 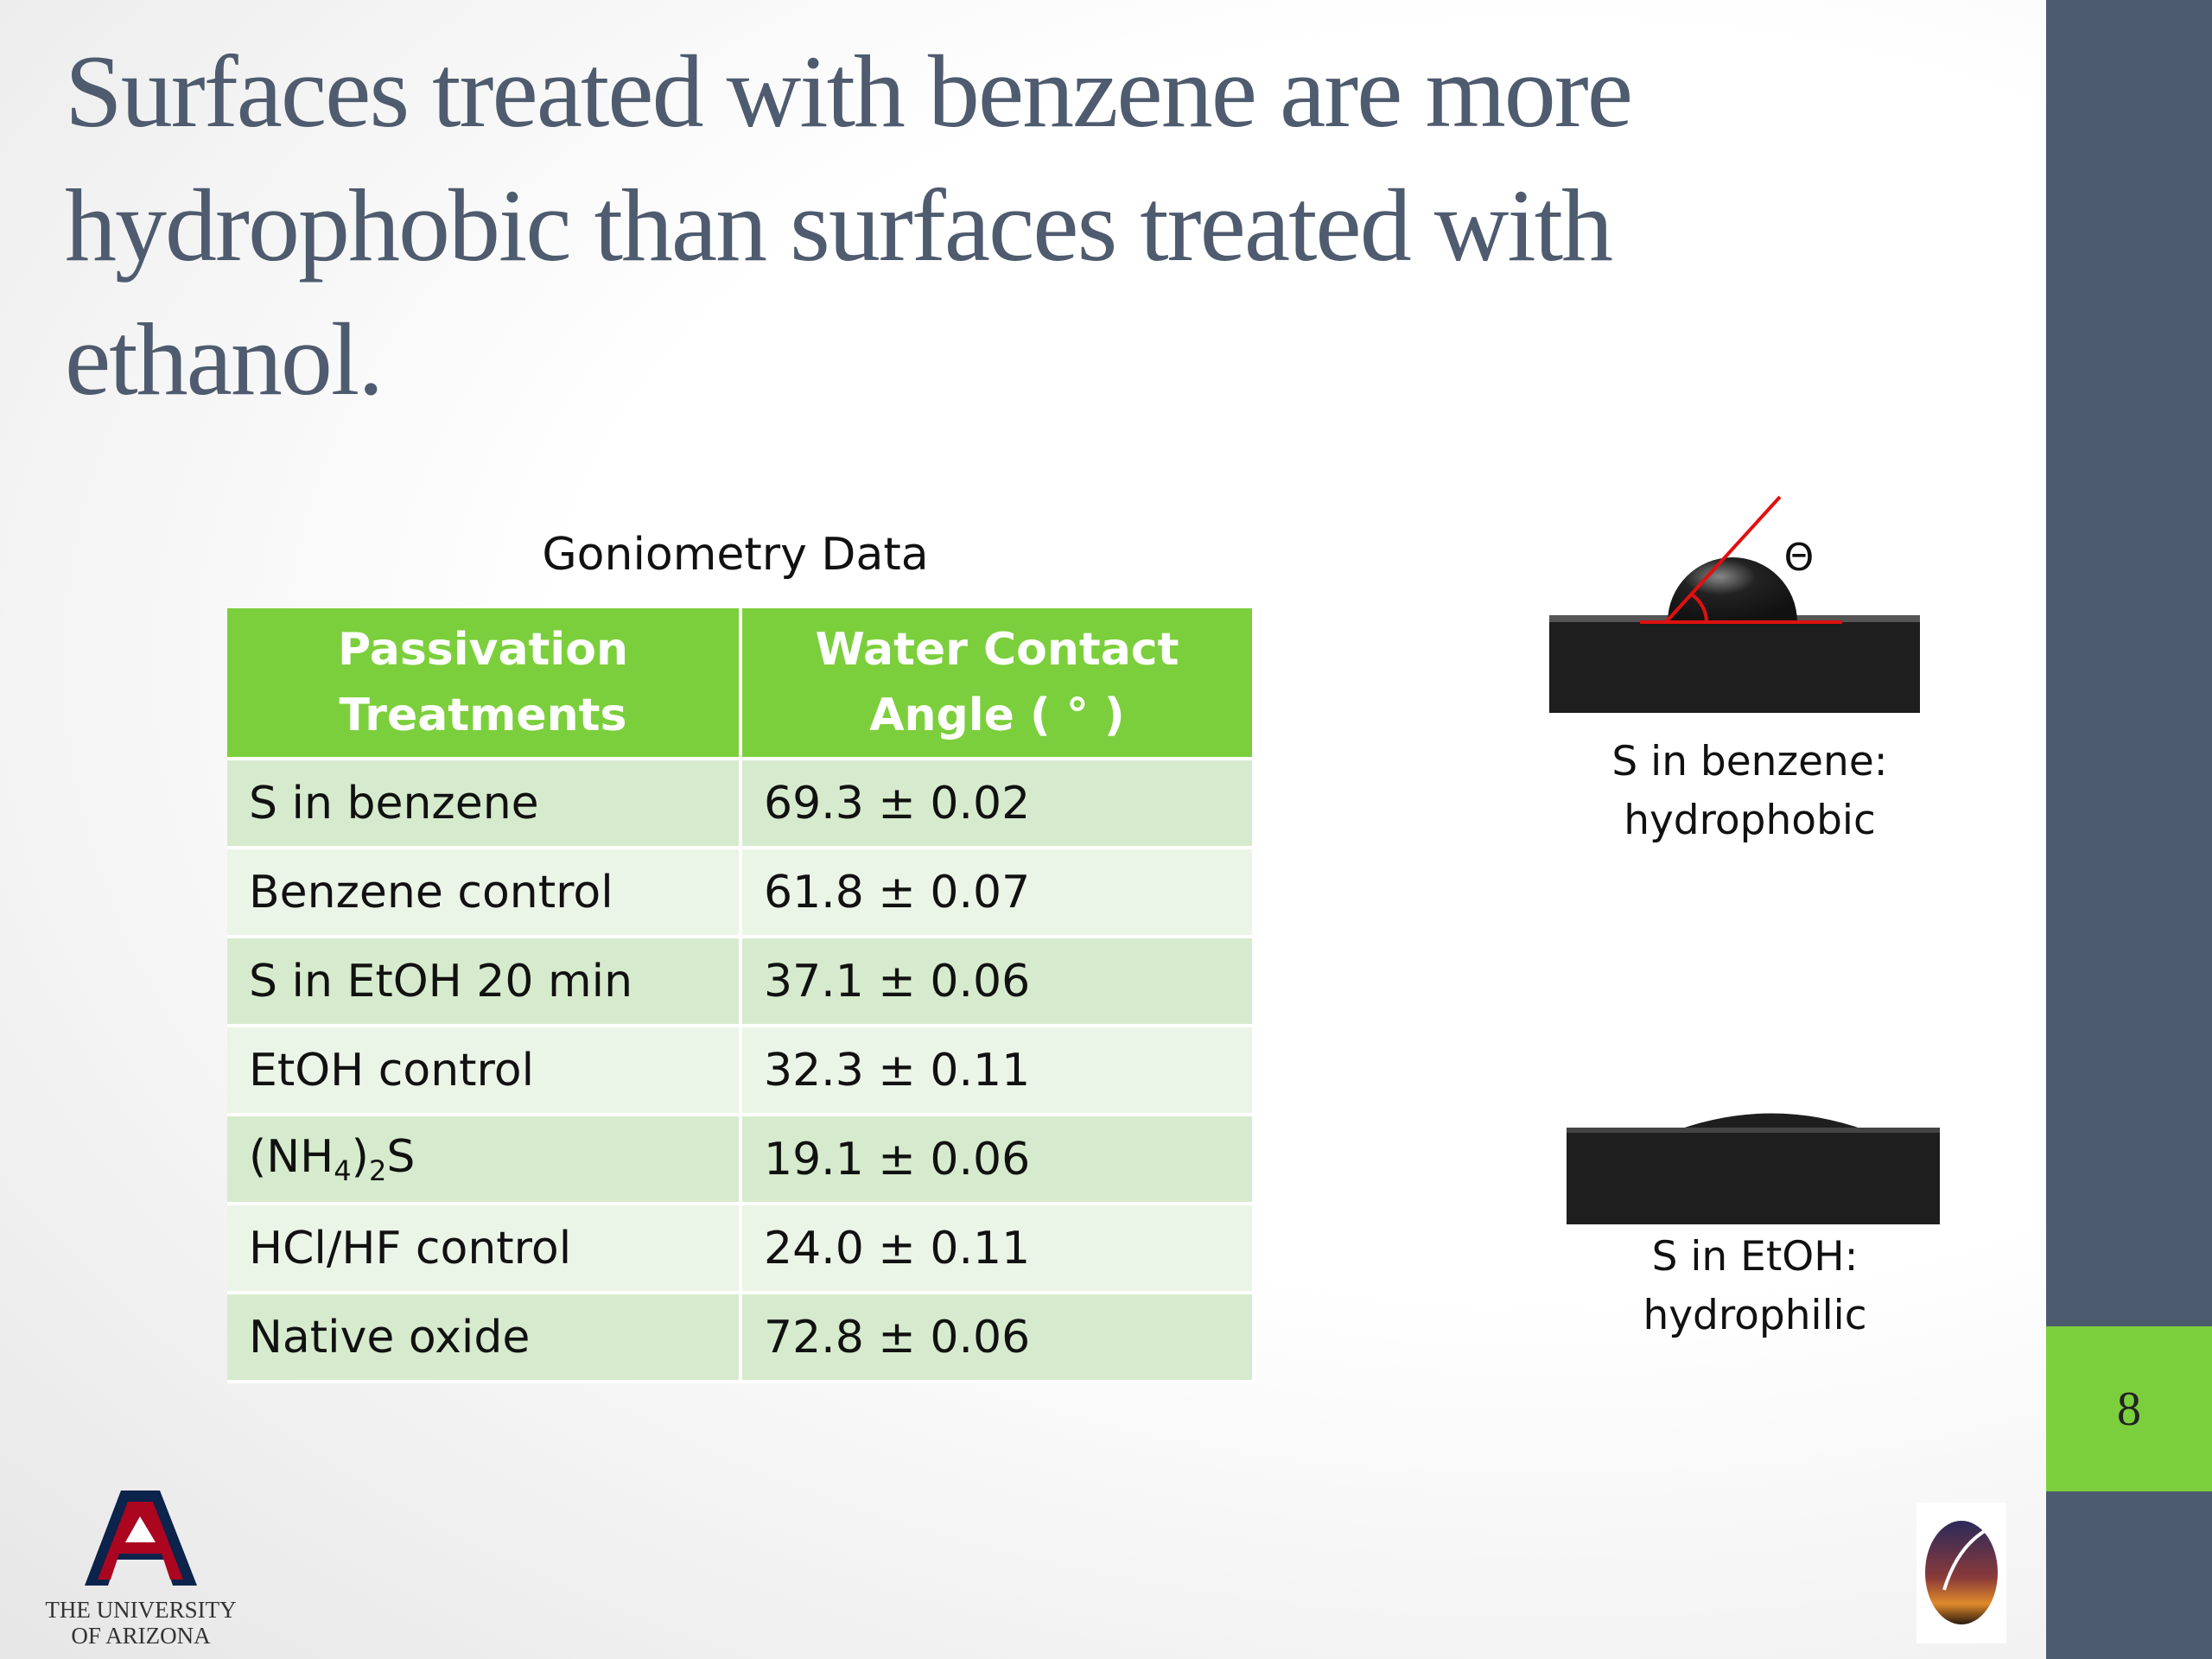 I want to click on table-cell: S in benzene, so click(x=484, y=804).